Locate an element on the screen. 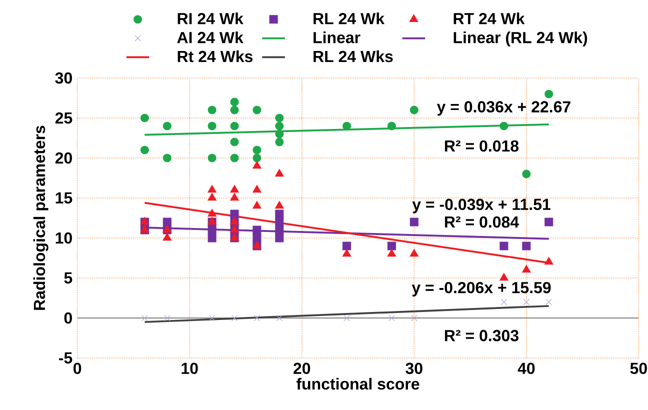  y-tick-label: 25 is located at coordinates (63, 118).